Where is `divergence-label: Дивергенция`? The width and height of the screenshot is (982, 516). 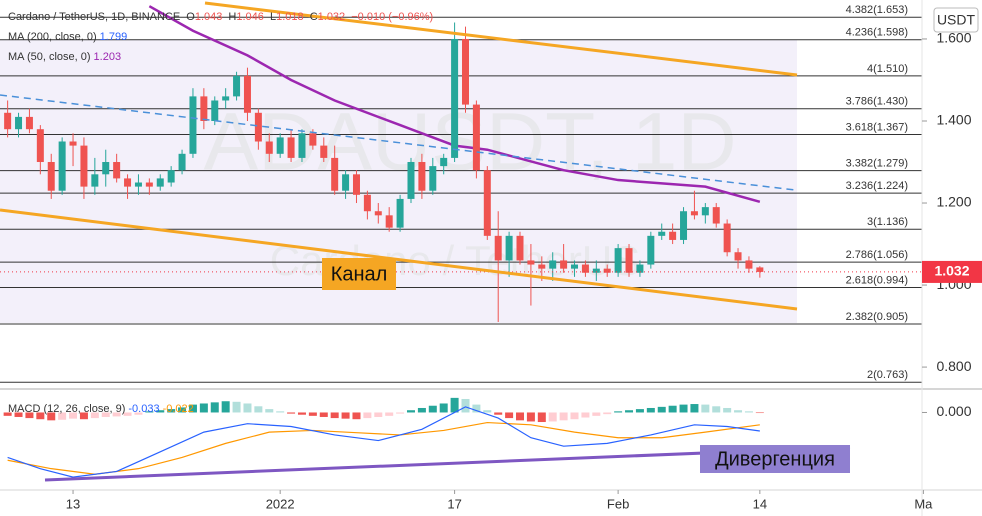 divergence-label: Дивергенция is located at coordinates (775, 459).